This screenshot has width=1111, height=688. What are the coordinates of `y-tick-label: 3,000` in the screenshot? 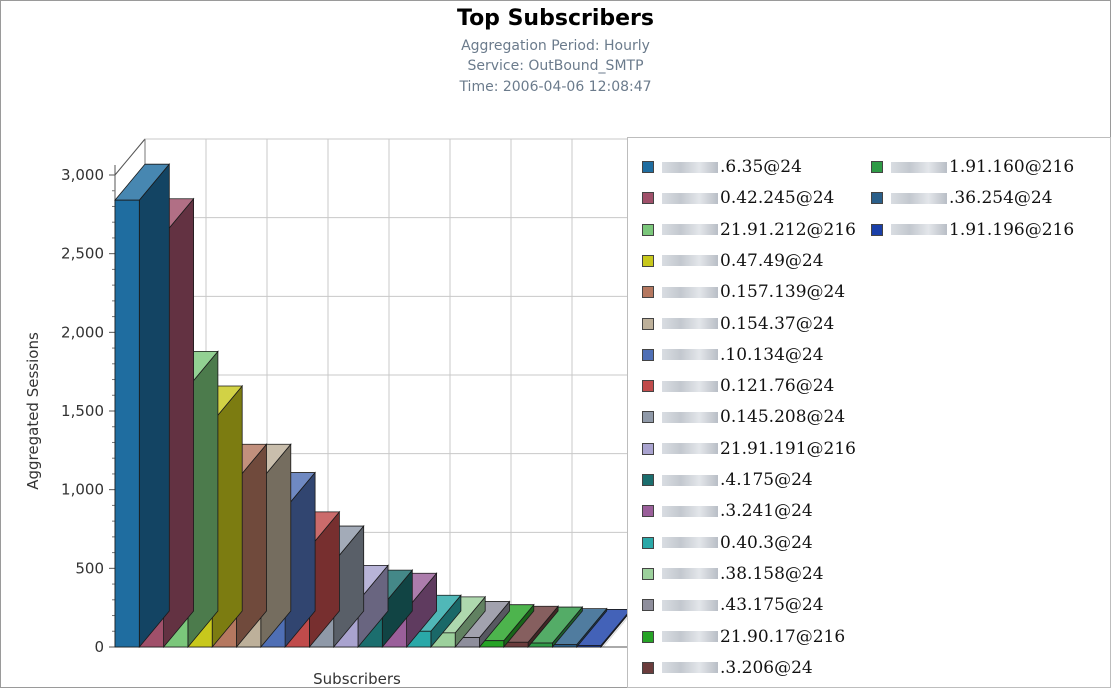 It's located at (82, 175).